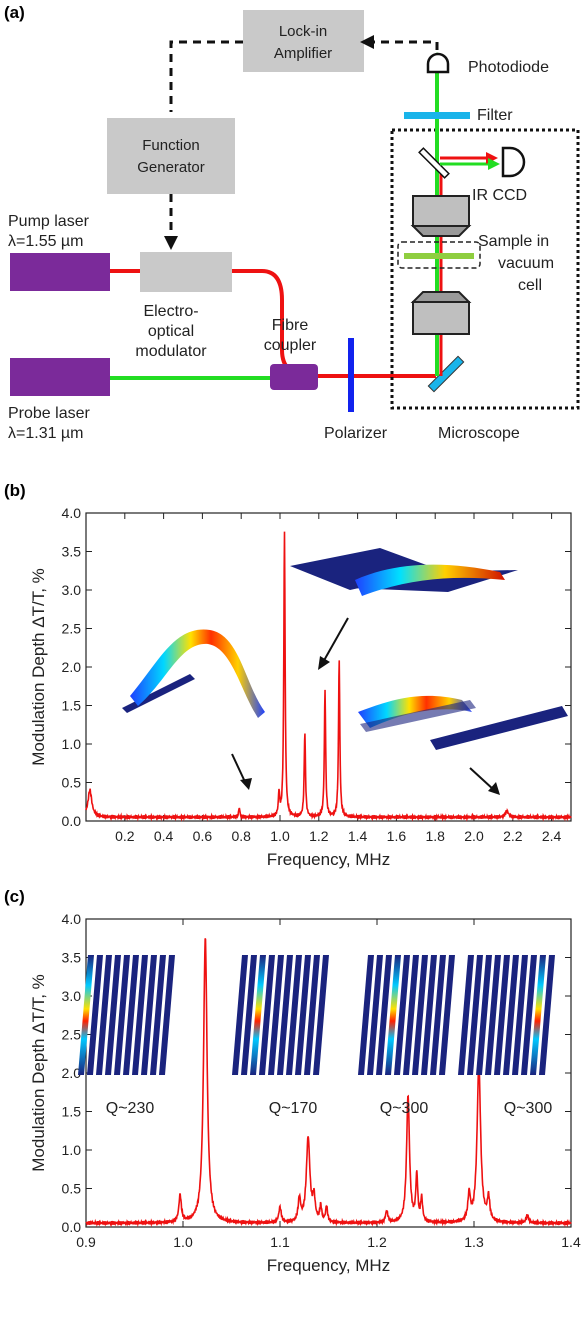 The image size is (585, 1342). What do you see at coordinates (14, 896) in the screenshot?
I see `panel-label-c: (c)` at bounding box center [14, 896].